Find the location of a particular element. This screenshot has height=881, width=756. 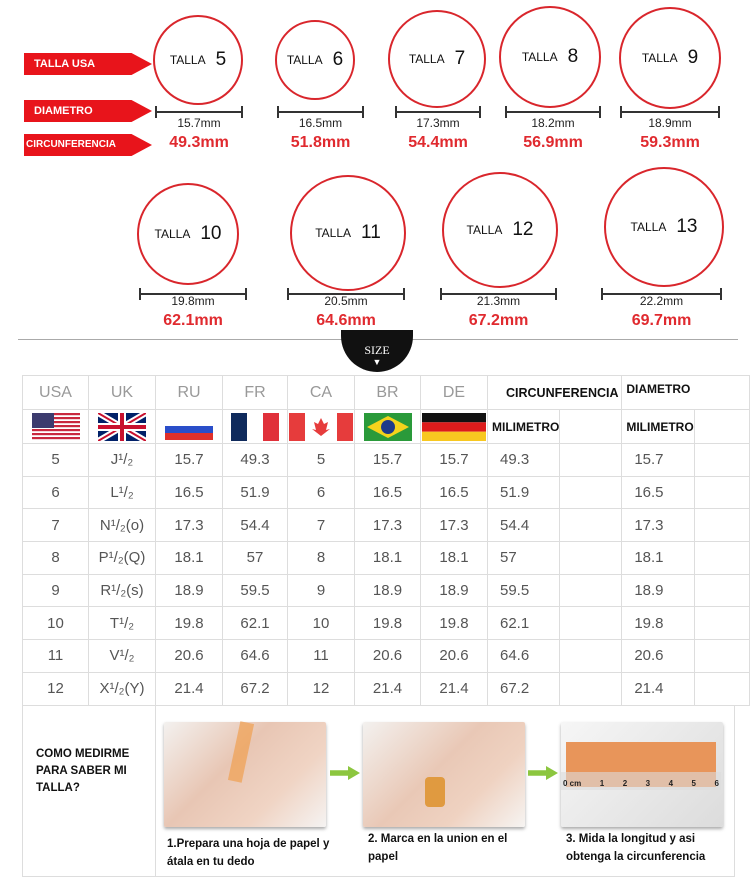

table-cell: 10 is located at coordinates (321, 623).